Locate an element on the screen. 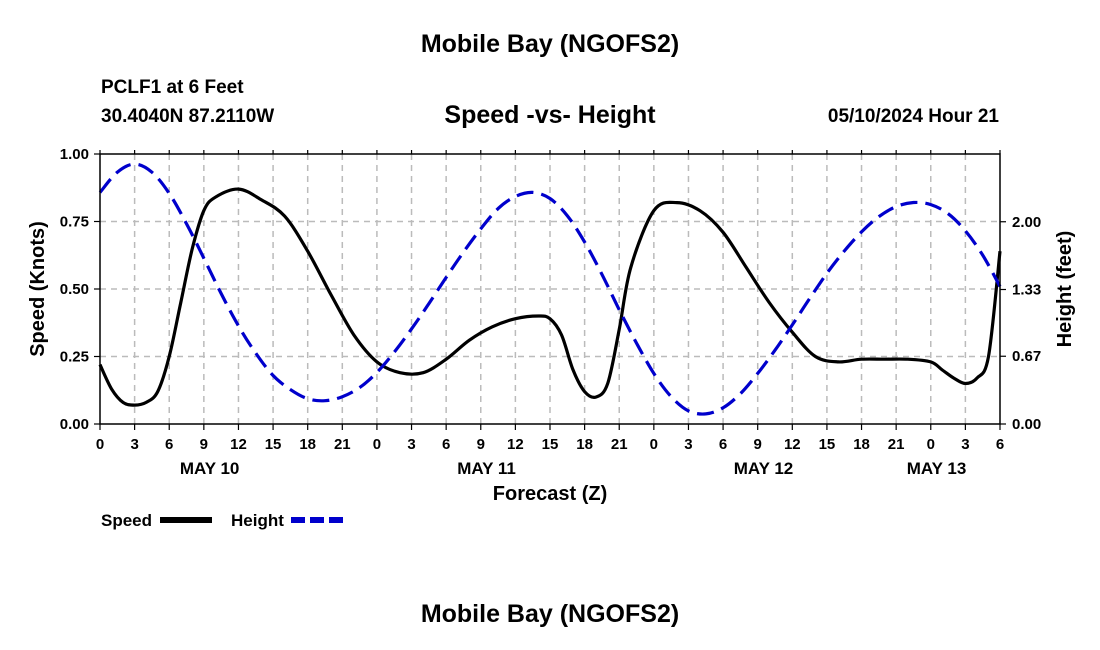 The width and height of the screenshot is (1100, 650). y-right-tick-label: 2.00 is located at coordinates (1026, 222).